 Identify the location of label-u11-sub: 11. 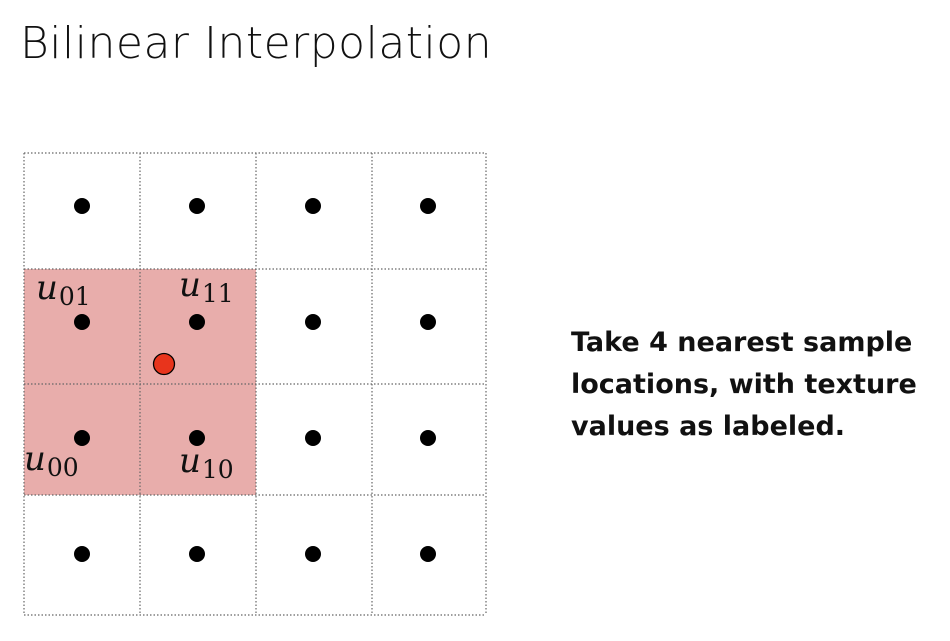
(218, 293).